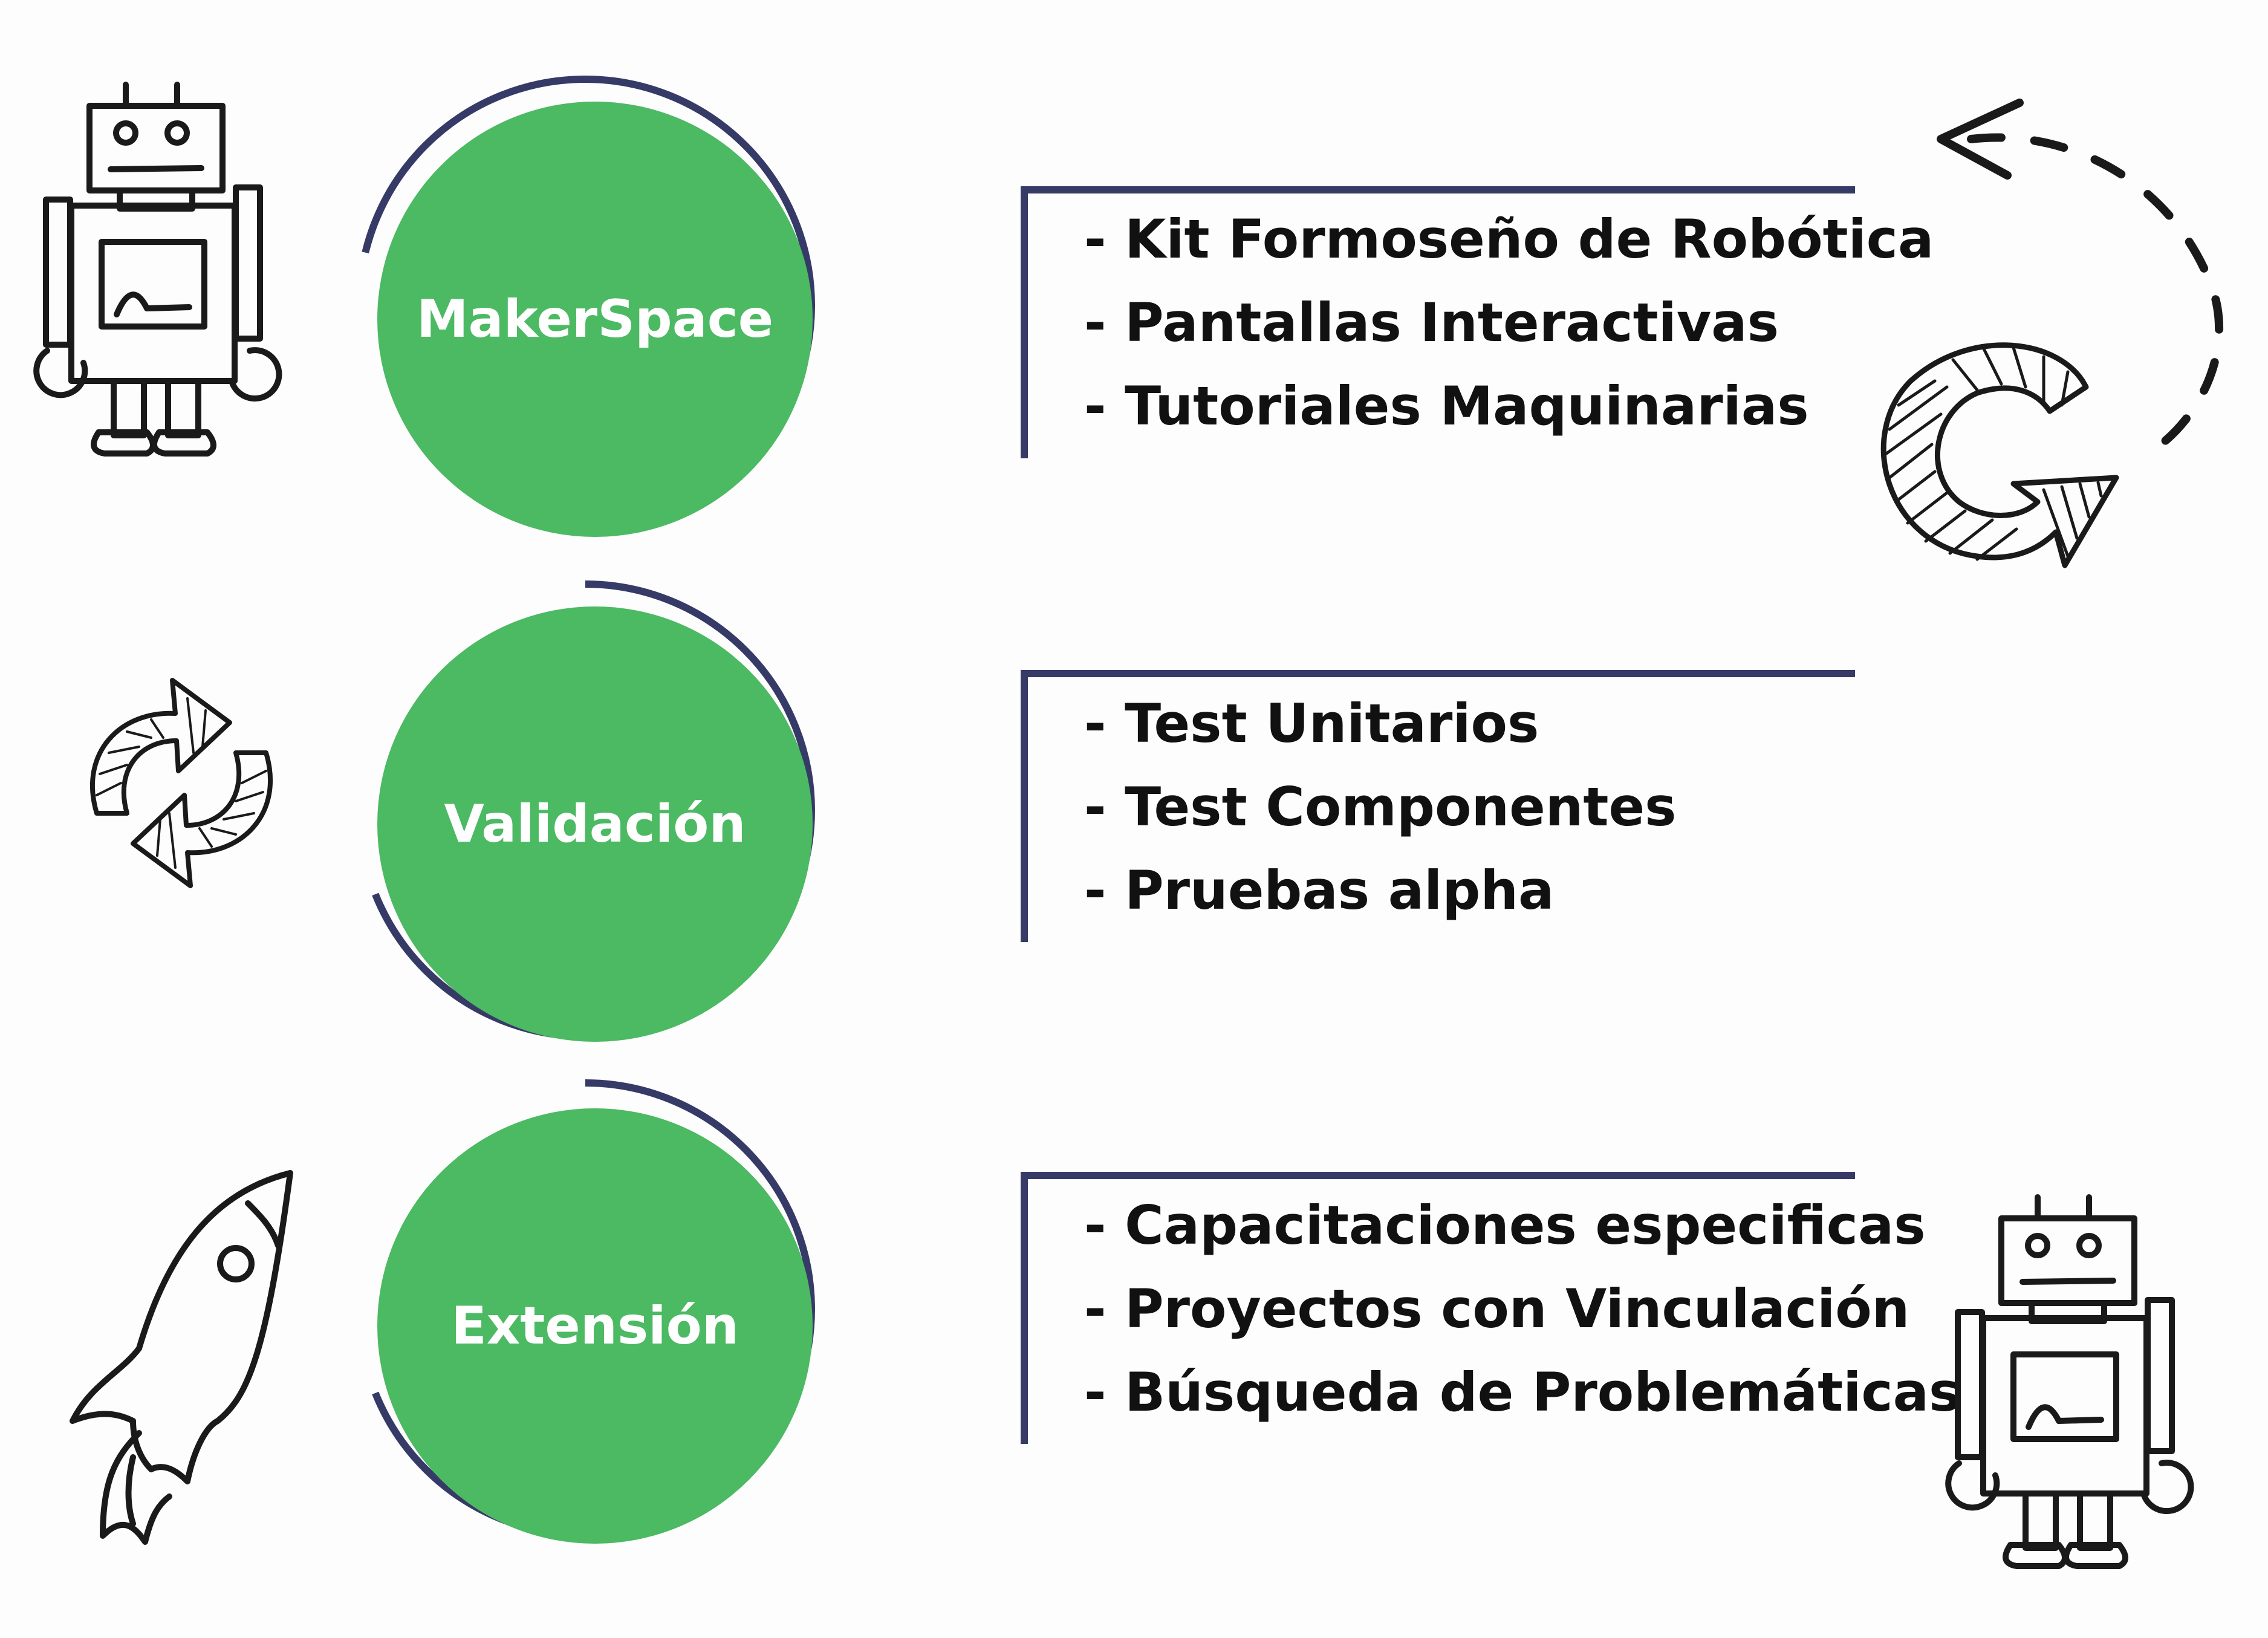 This screenshot has width=2268, height=1638. I want to click on stage-2-title: Validación, so click(595, 824).